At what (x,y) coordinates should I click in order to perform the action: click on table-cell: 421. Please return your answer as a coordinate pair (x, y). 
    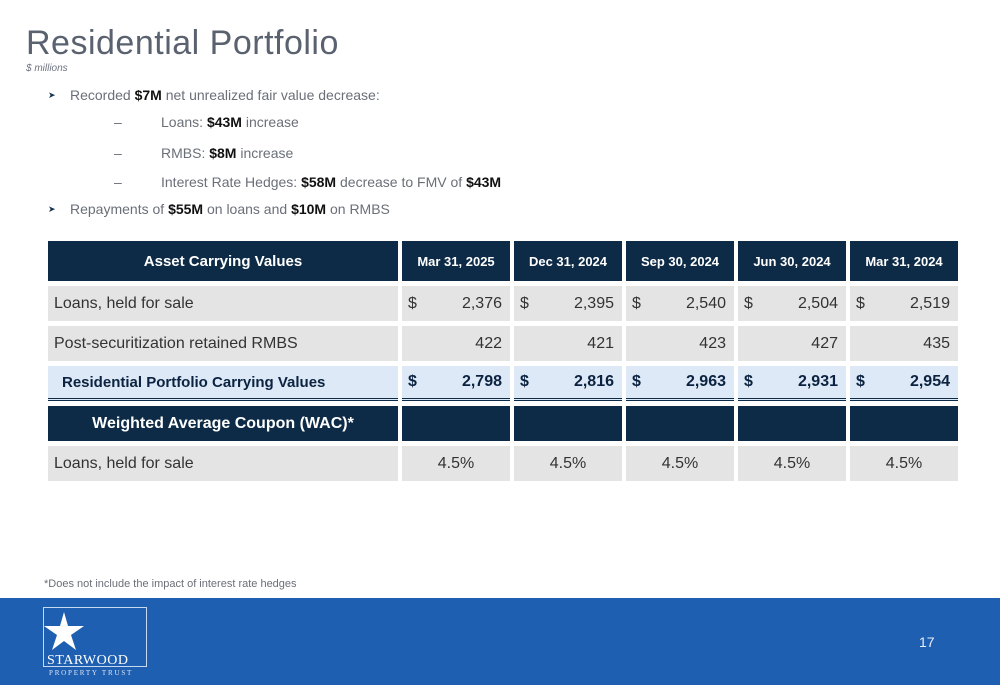
    Looking at the image, I should click on (568, 341).